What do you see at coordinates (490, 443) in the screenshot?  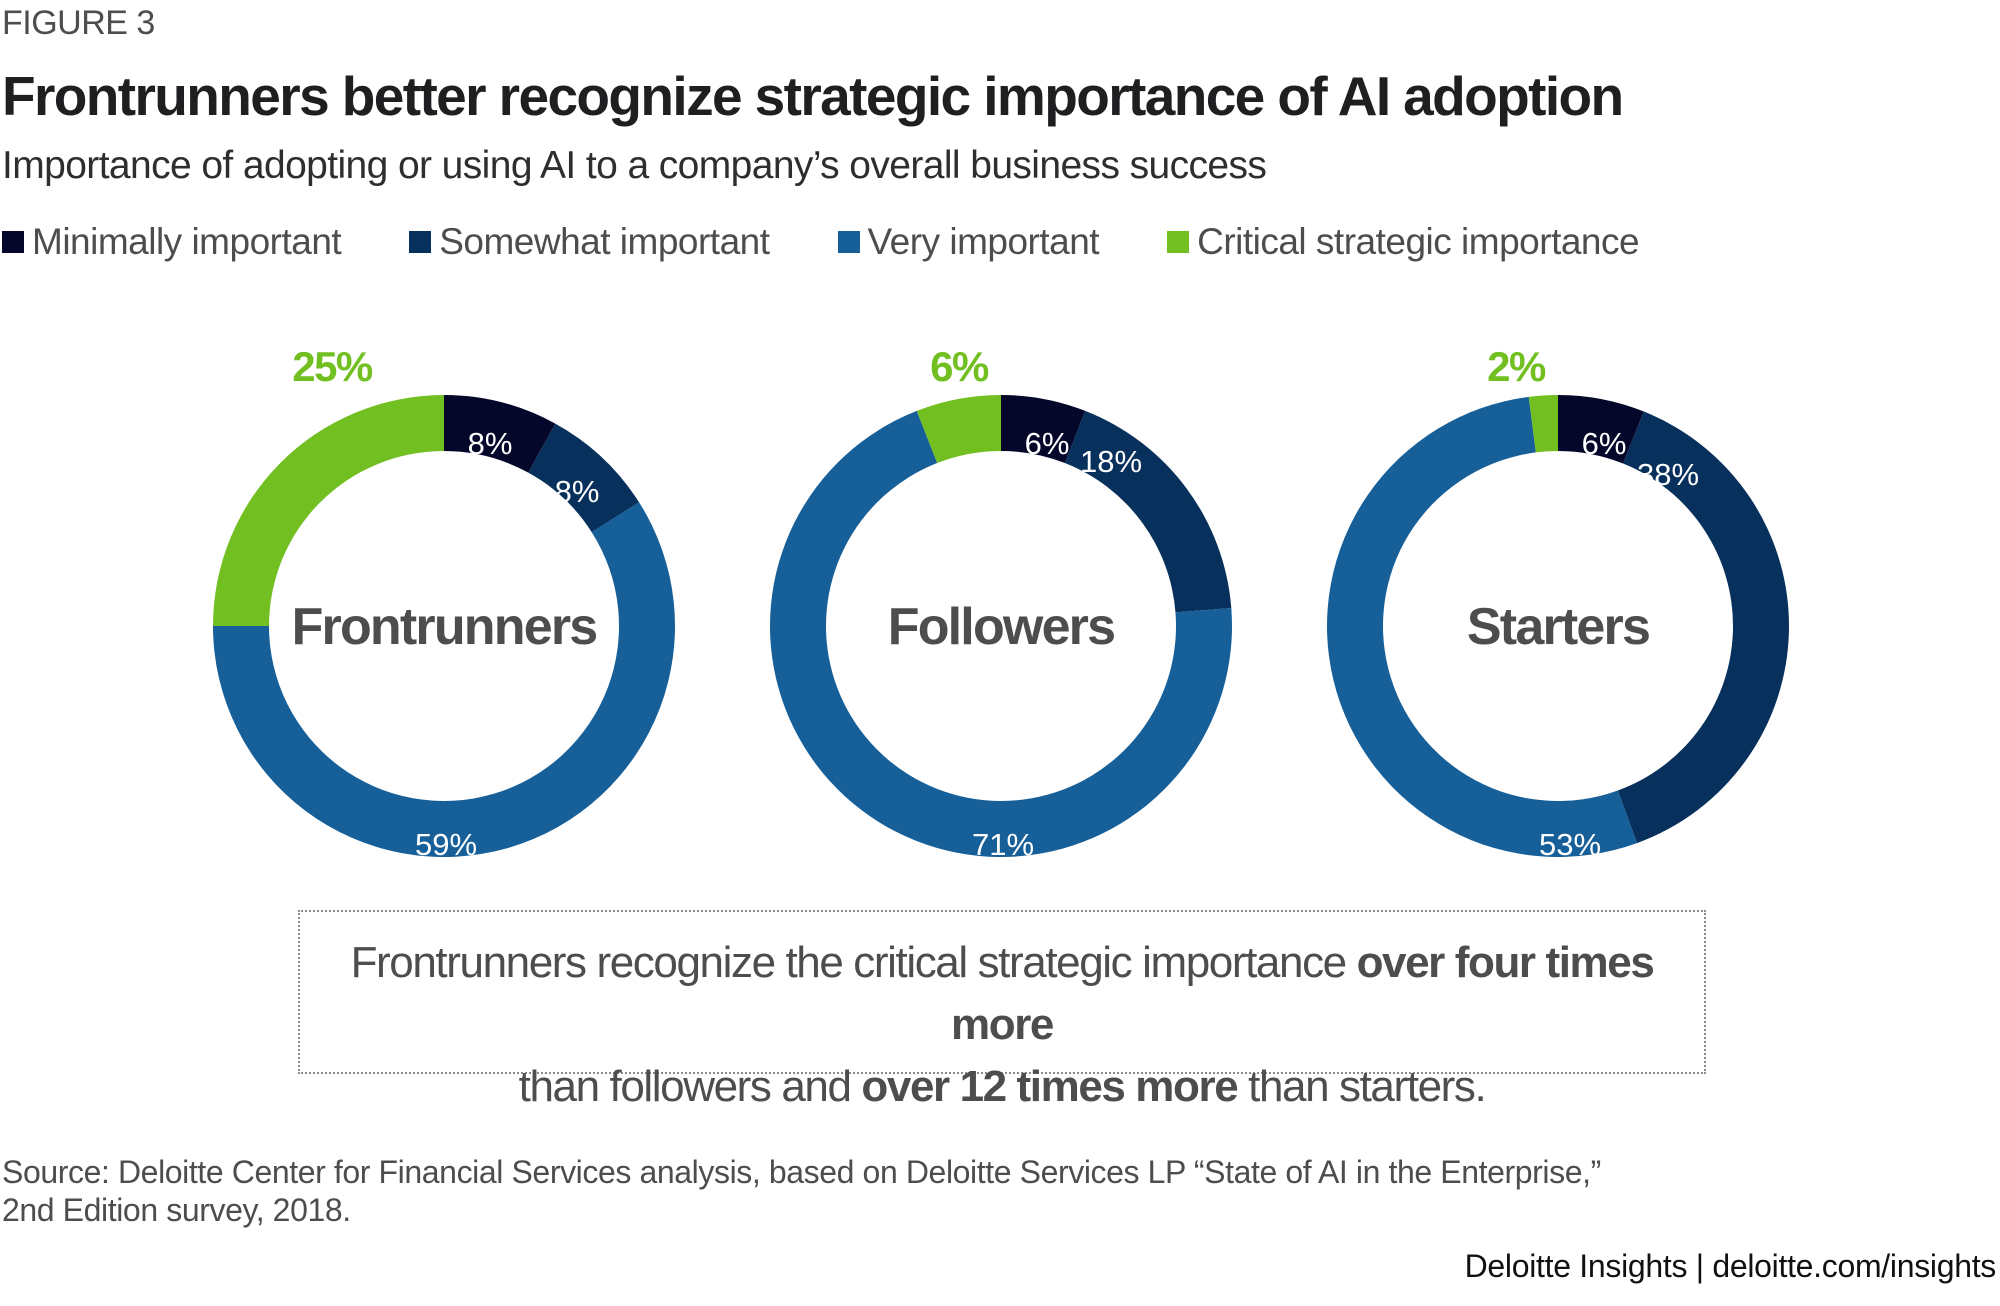 I see `data-label-frontrunners-minimally-important: 8%` at bounding box center [490, 443].